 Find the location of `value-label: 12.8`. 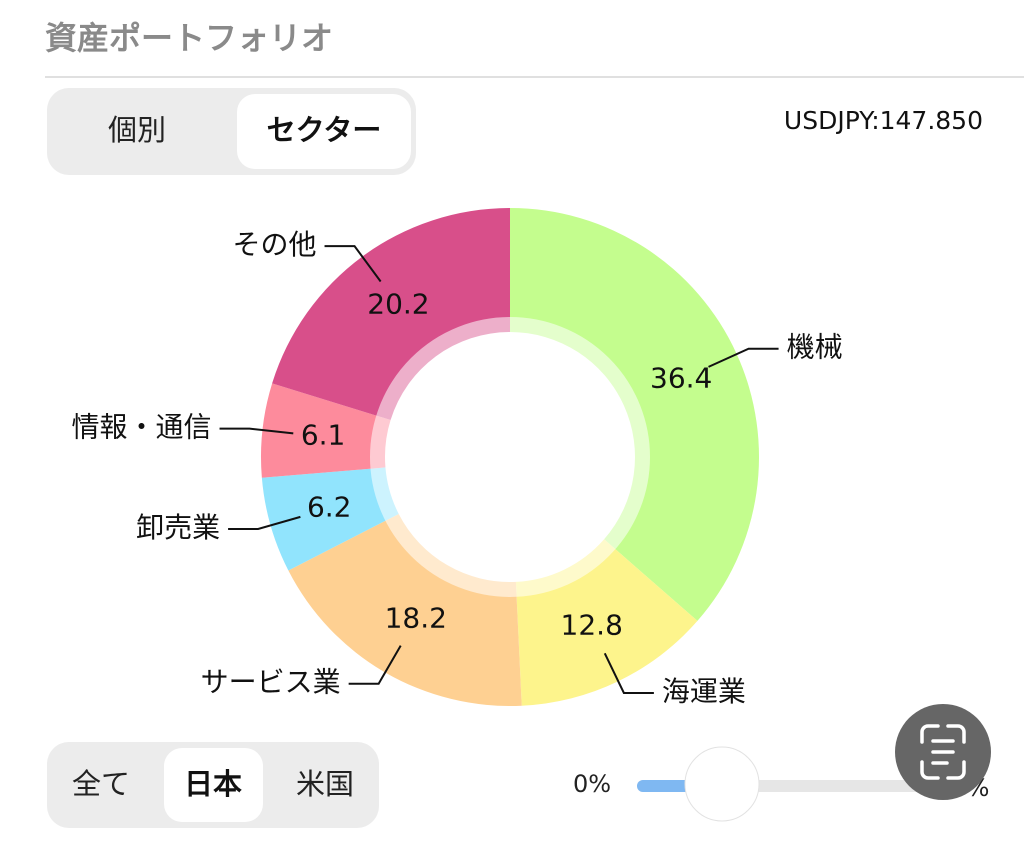

value-label: 12.8 is located at coordinates (592, 624).